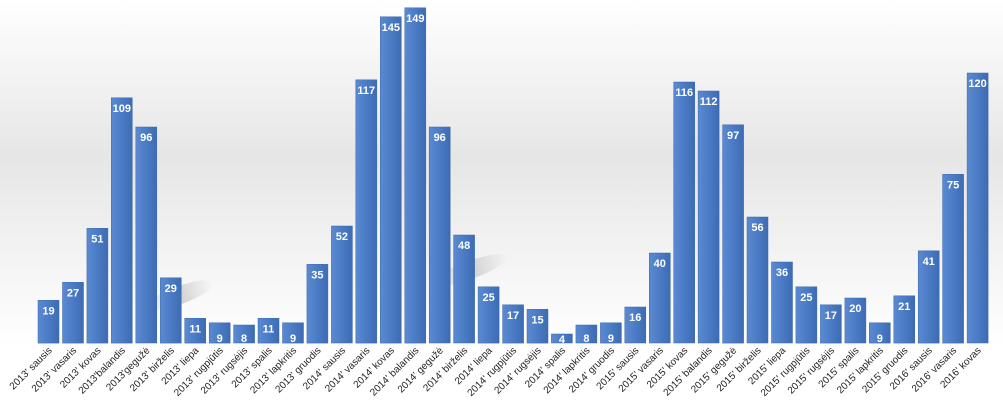  What do you see at coordinates (782, 273) in the screenshot?
I see `data-label-30: 36` at bounding box center [782, 273].